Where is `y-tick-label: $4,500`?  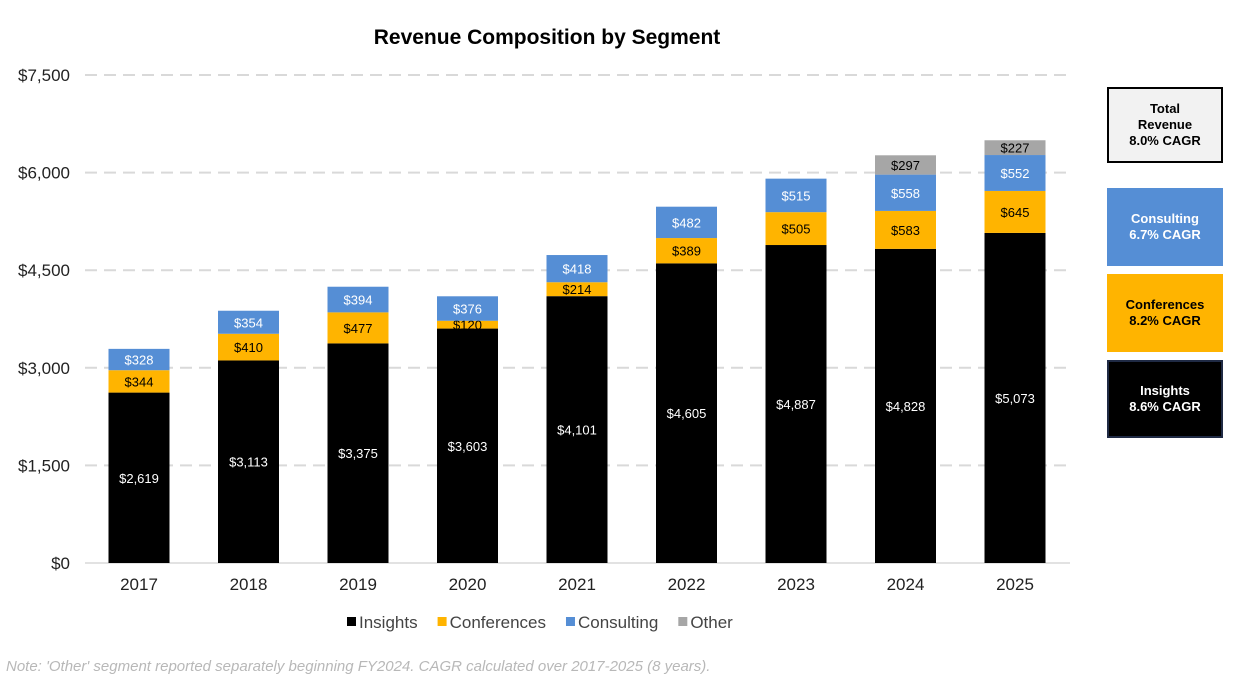 y-tick-label: $4,500 is located at coordinates (44, 270).